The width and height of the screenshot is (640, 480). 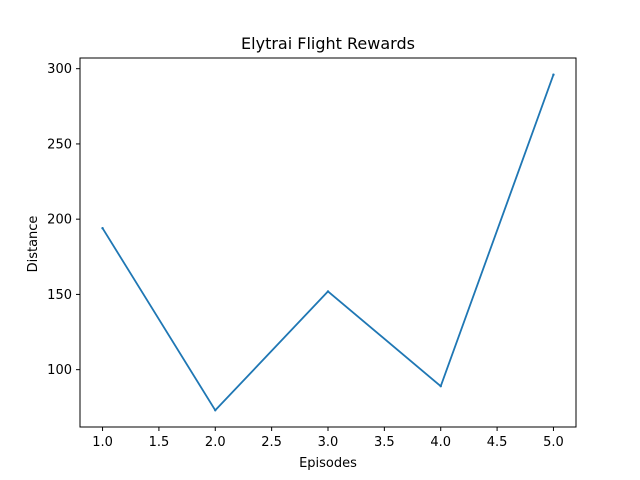 I want to click on x-tick-label: 5.0, so click(x=553, y=442).